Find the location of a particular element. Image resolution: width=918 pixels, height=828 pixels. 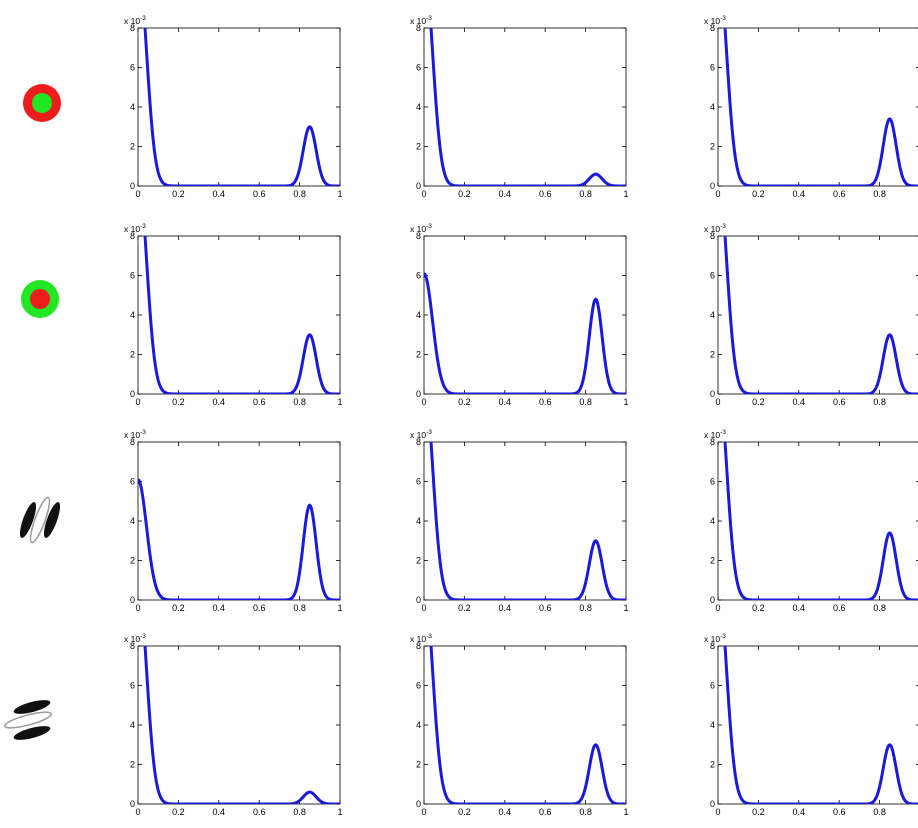

chart-r1c1: 0 0.2 0.4 0.6 0.8 1 0 2 4 6 8x 10-3 is located at coordinates (233, 107).